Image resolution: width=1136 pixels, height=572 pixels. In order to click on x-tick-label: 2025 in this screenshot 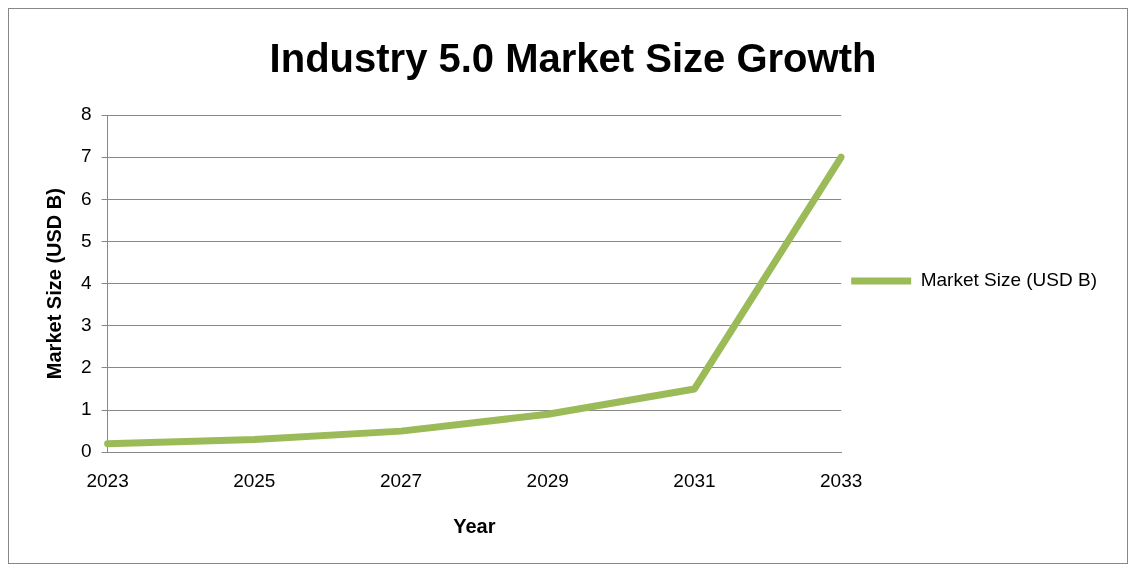, I will do `click(254, 480)`.